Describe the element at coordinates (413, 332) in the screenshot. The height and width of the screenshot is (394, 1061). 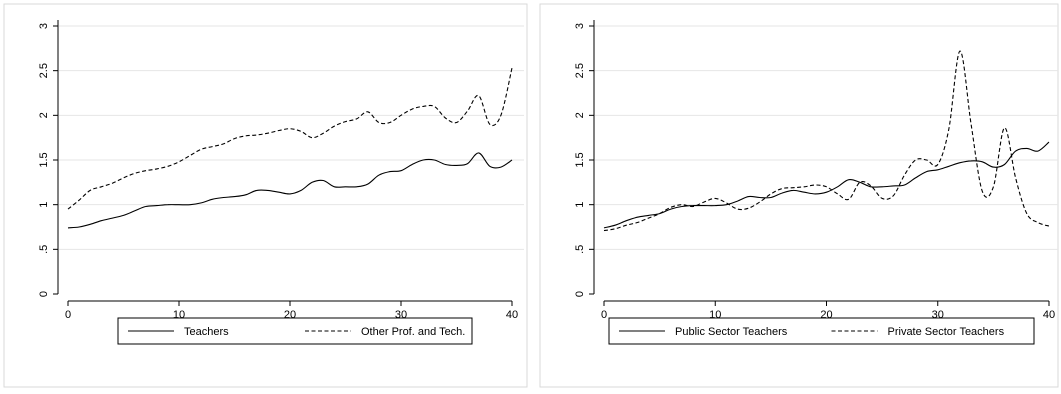
I see `legend-label-2: Other Prof. and Tech.` at that location.